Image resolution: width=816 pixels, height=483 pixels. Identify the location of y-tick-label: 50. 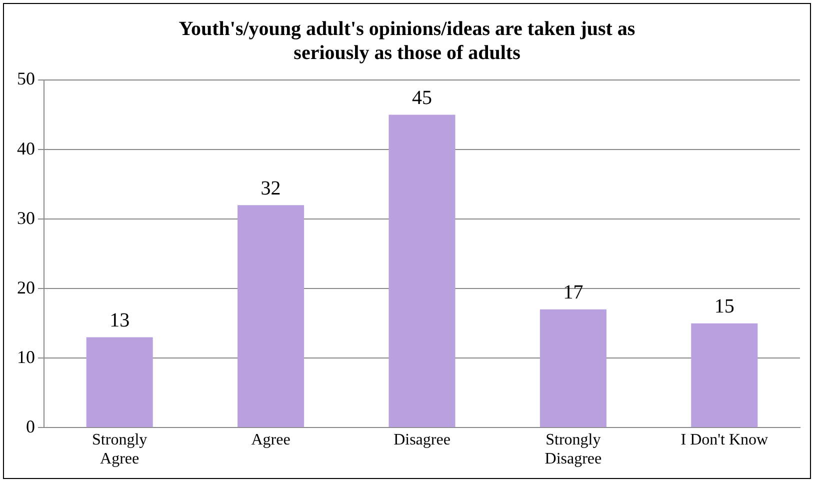
(26, 78).